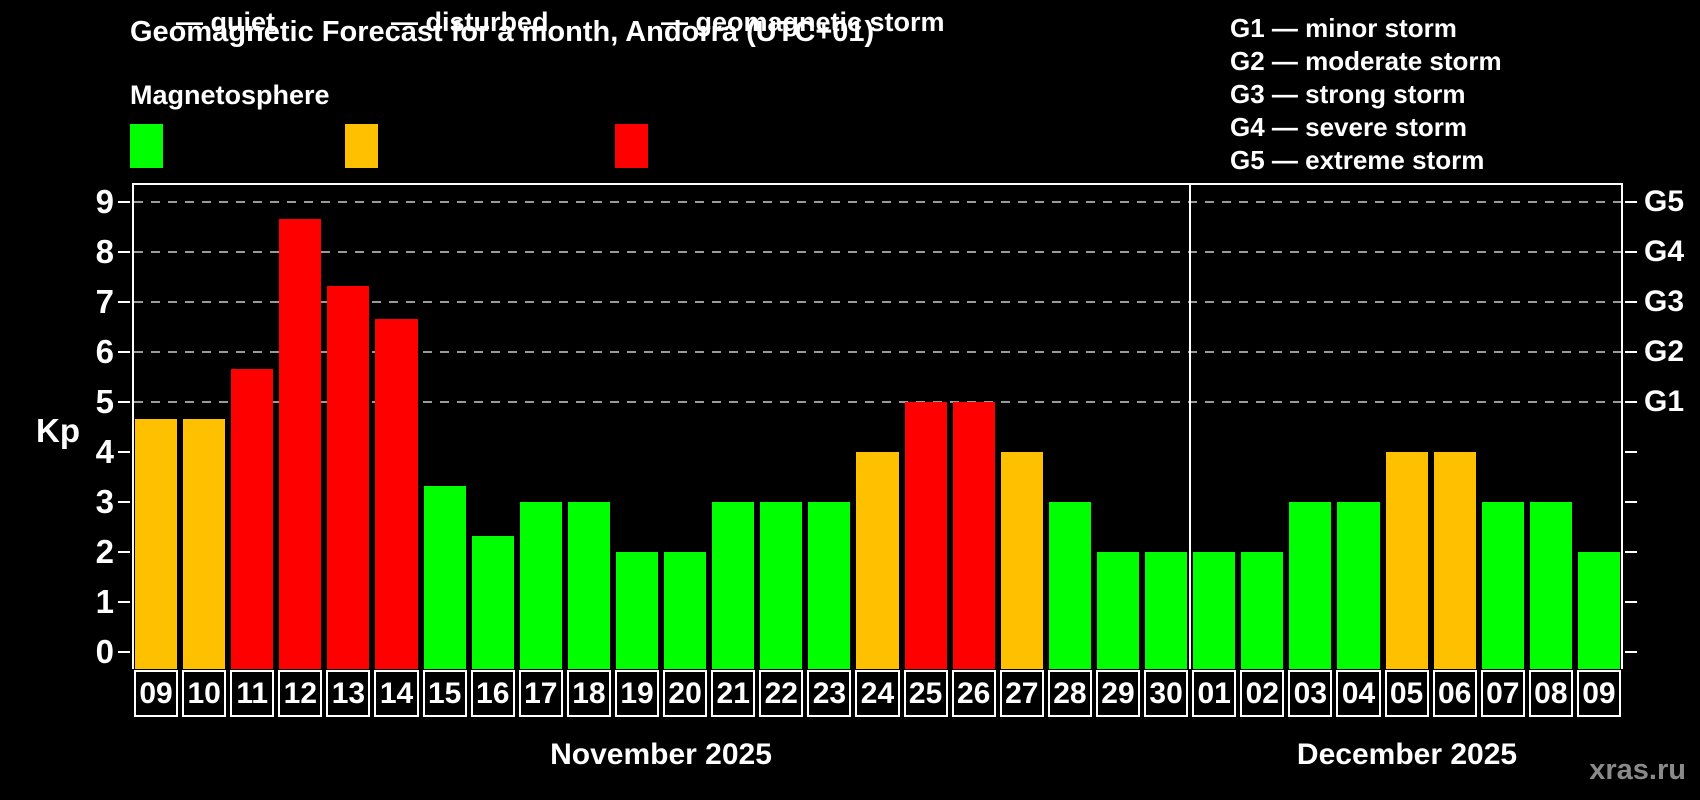 This screenshot has height=800, width=1700. I want to click on g-legend-line-g5: G5 — extreme storm, so click(1357, 160).